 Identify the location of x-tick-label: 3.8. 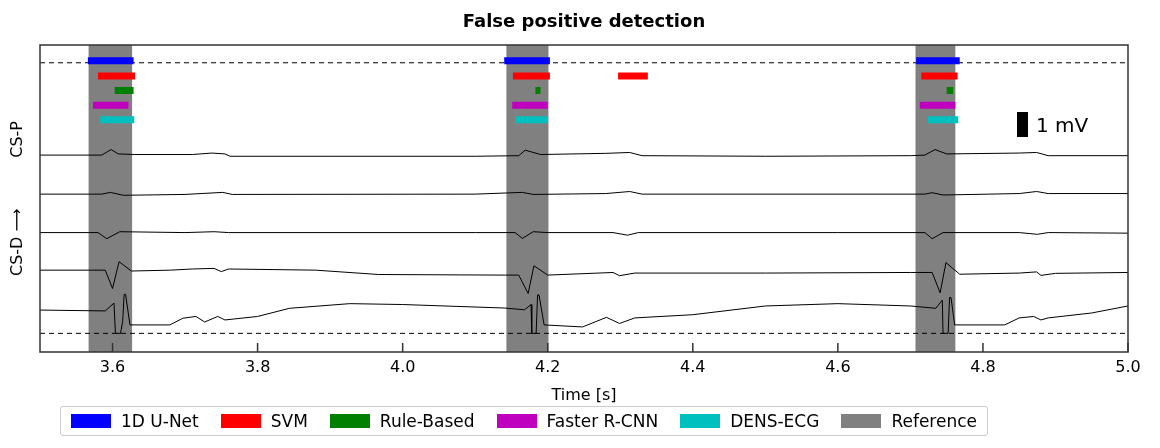
(257, 366).